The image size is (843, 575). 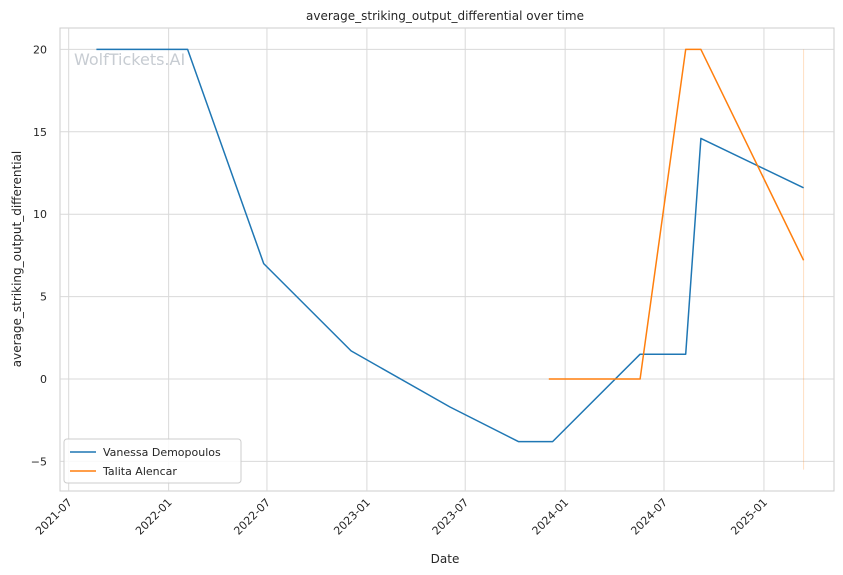 I want to click on y-axis-title: average_striking_output_differential, so click(x=17, y=259).